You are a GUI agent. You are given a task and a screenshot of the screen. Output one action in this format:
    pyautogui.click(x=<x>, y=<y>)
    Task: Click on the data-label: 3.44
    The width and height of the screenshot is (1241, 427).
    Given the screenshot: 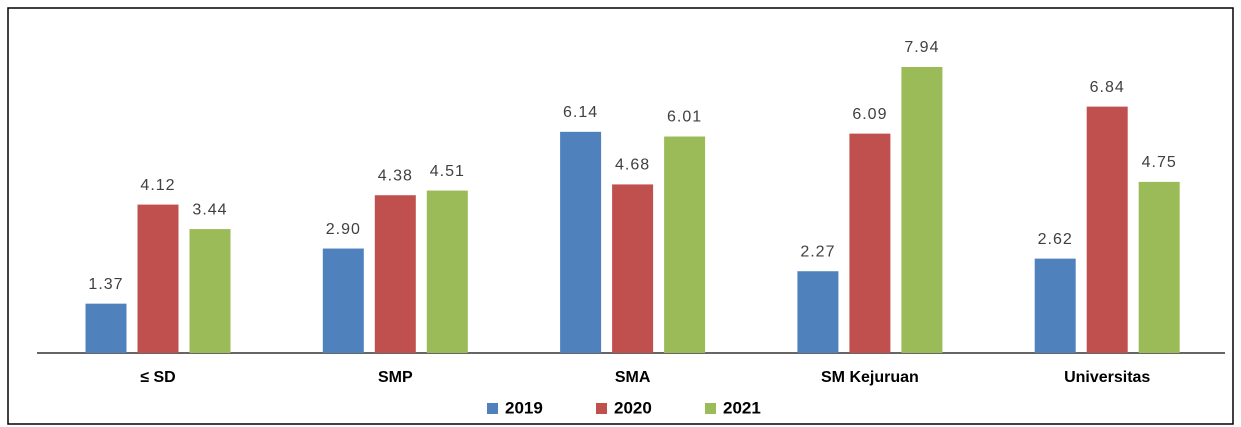 What is the action you would take?
    pyautogui.click(x=209, y=209)
    